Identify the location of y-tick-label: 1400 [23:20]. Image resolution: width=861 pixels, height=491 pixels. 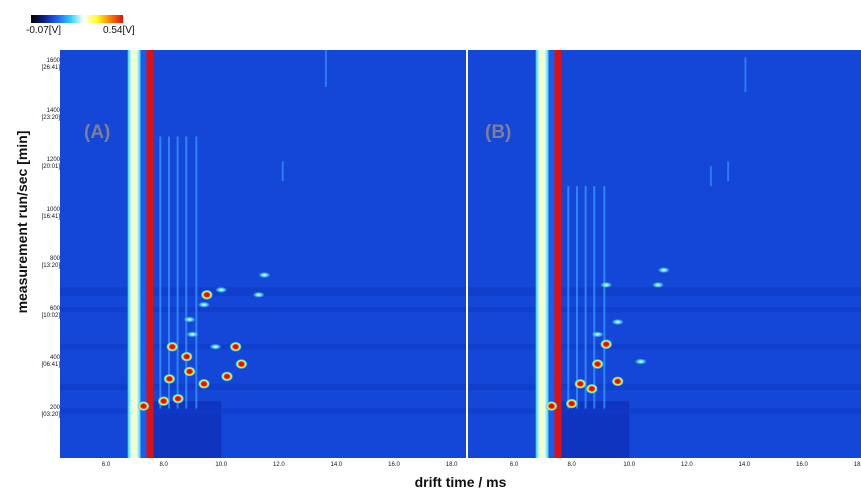
(50, 114).